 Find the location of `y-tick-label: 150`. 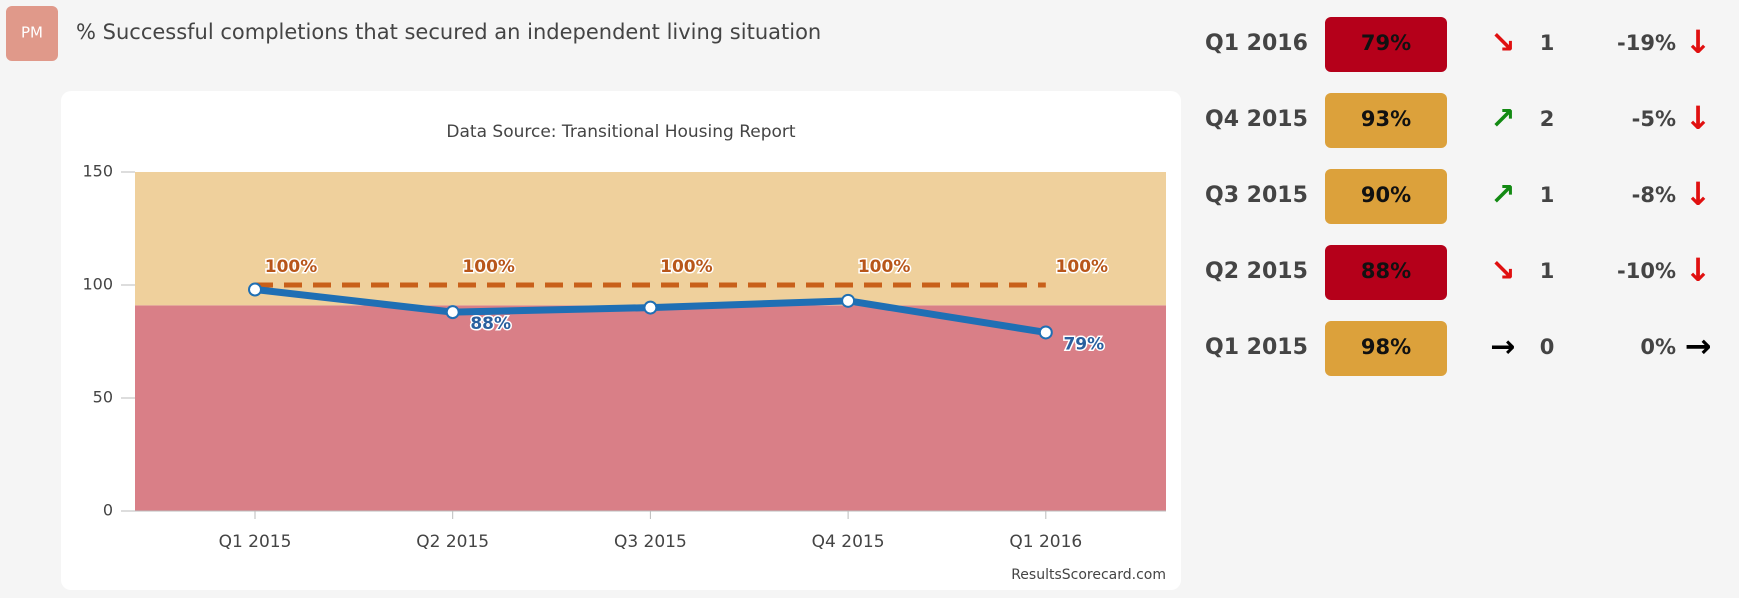

y-tick-label: 150 is located at coordinates (97, 171).